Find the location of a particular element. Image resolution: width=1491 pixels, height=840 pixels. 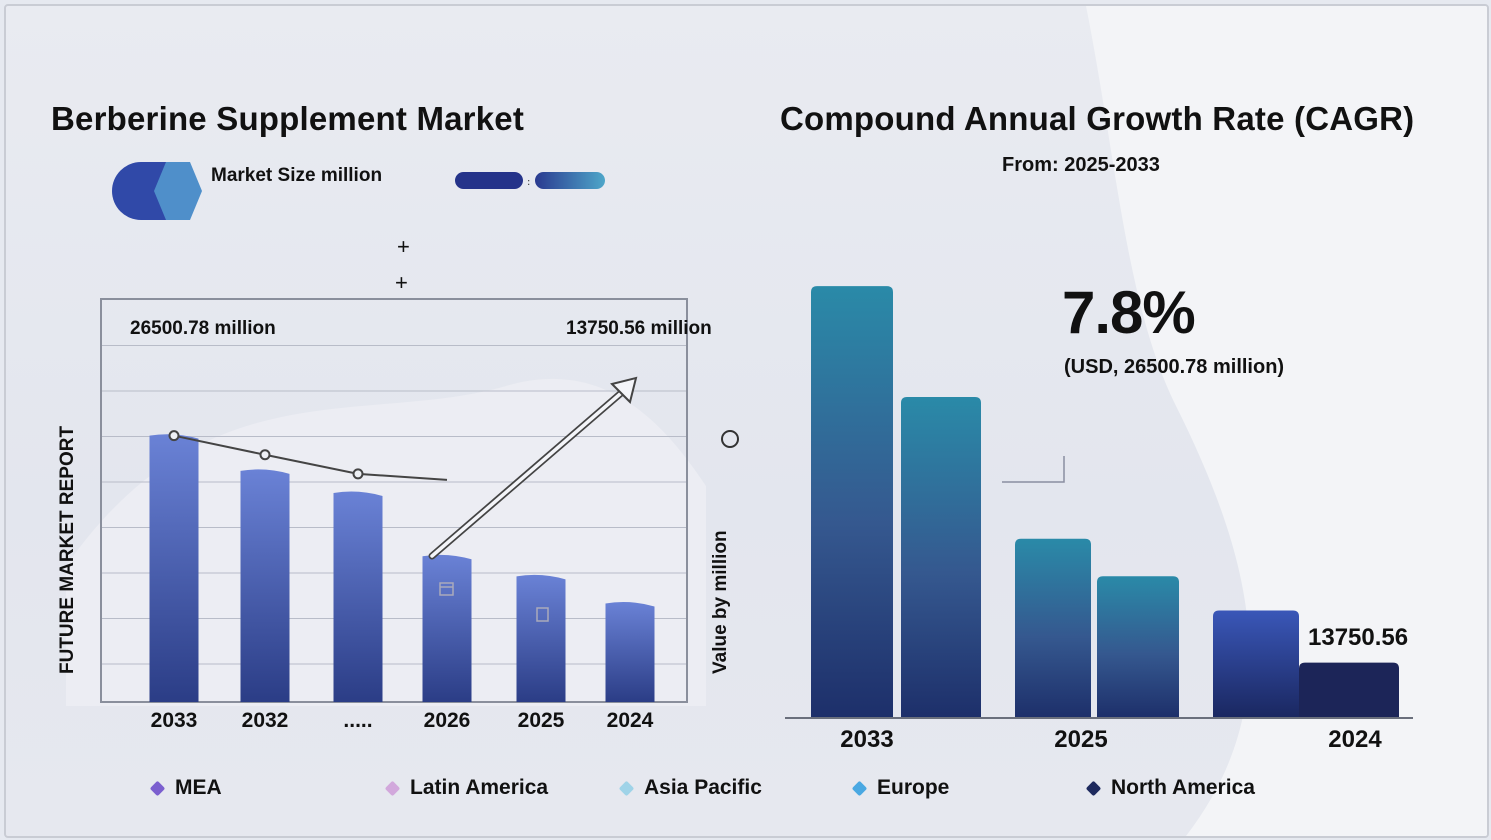

legend-item-north-america: North America is located at coordinates (1170, 788).